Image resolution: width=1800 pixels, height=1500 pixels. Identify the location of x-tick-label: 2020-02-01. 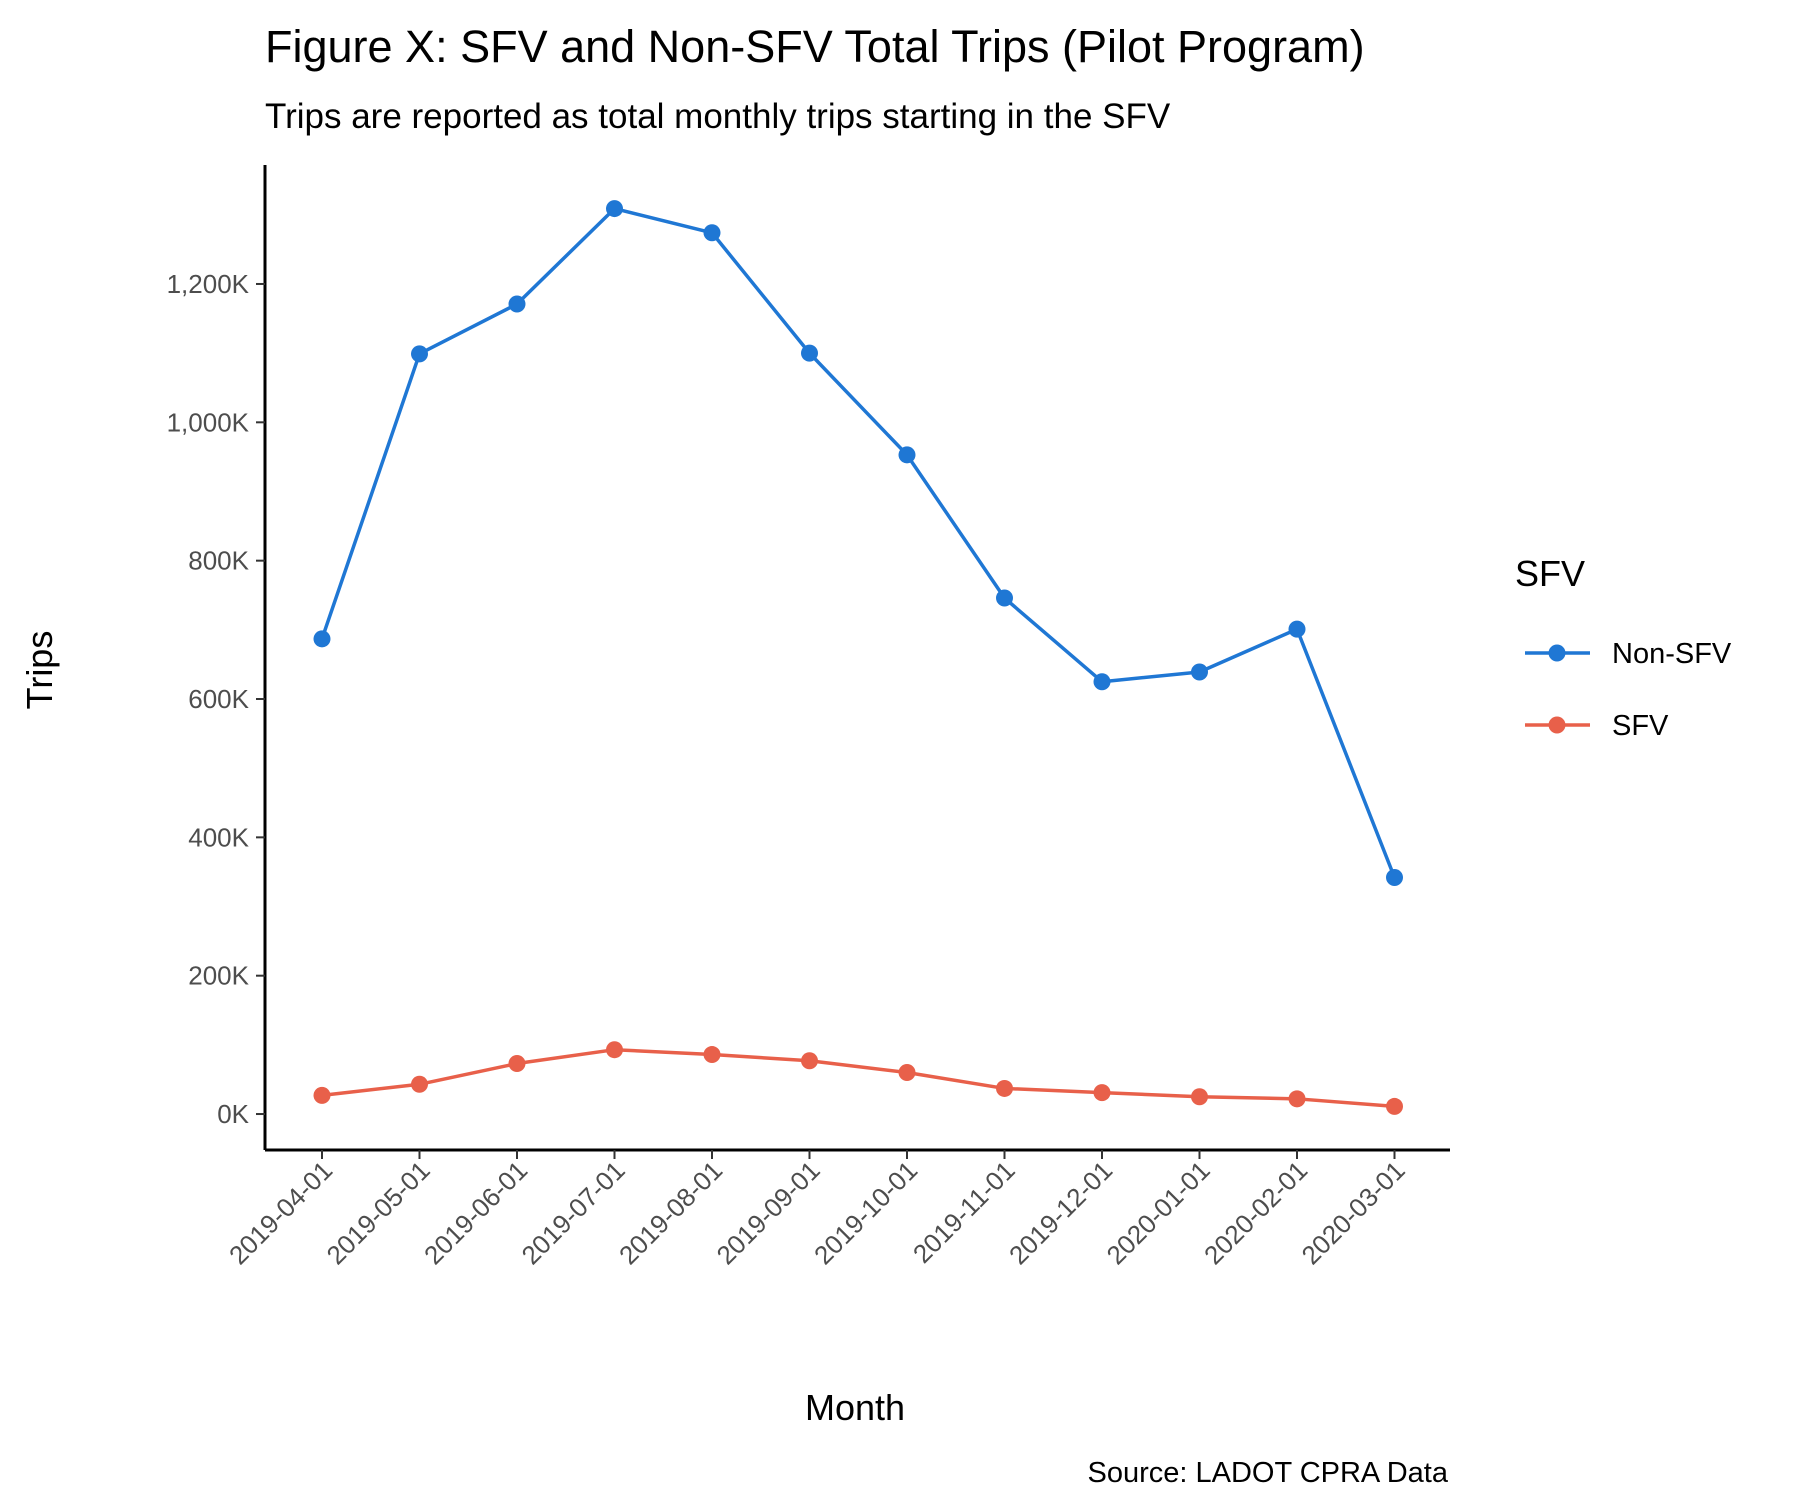
(1255, 1212).